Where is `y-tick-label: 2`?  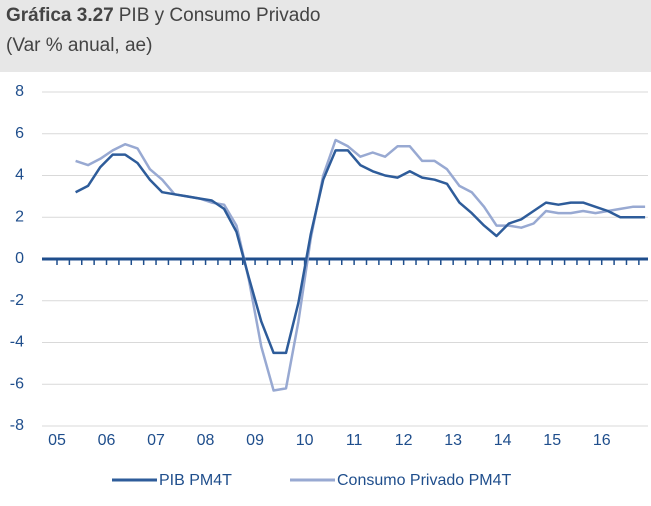
y-tick-label: 2 is located at coordinates (19, 216).